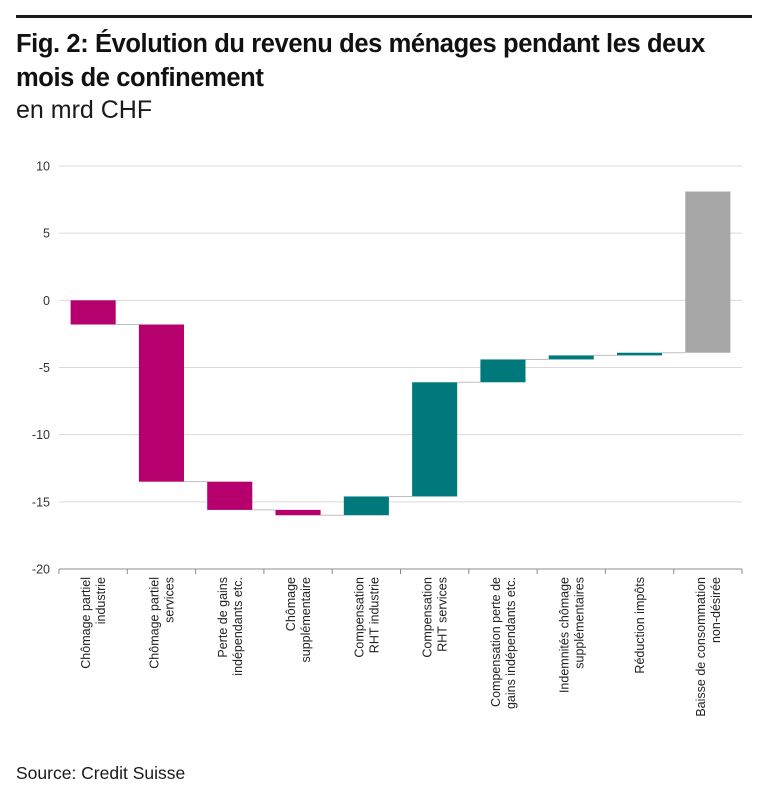 The width and height of the screenshot is (767, 799). I want to click on category-label: Compensation RHT industrie, so click(366, 617).